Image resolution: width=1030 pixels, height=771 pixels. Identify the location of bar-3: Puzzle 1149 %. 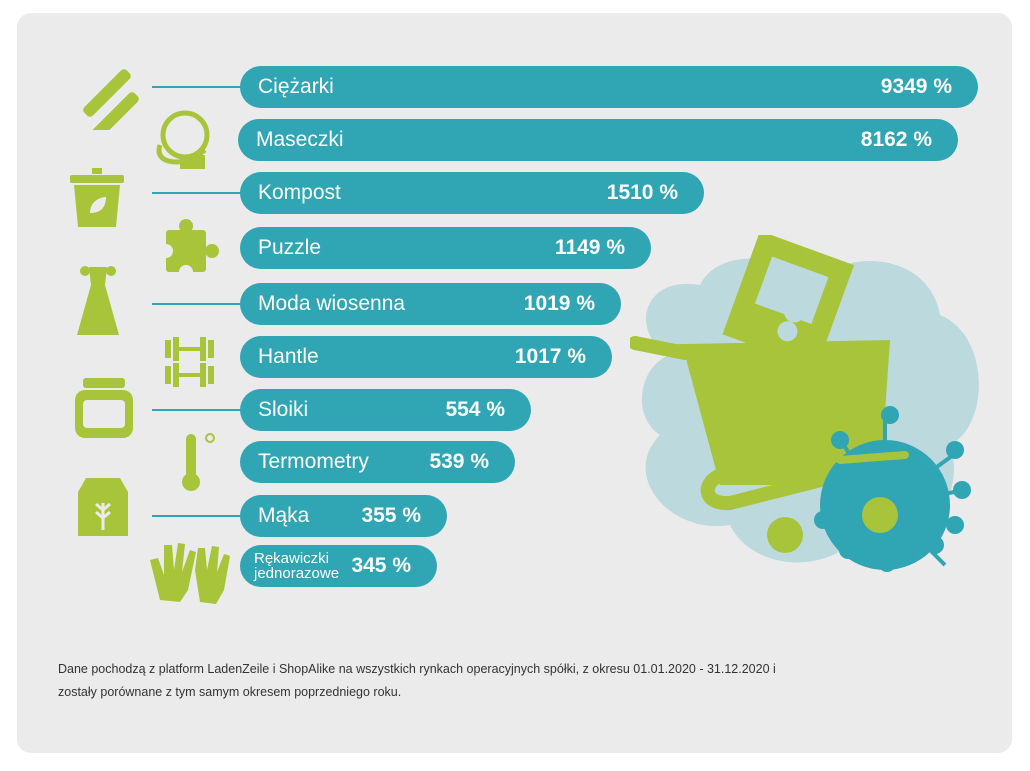
(445, 248).